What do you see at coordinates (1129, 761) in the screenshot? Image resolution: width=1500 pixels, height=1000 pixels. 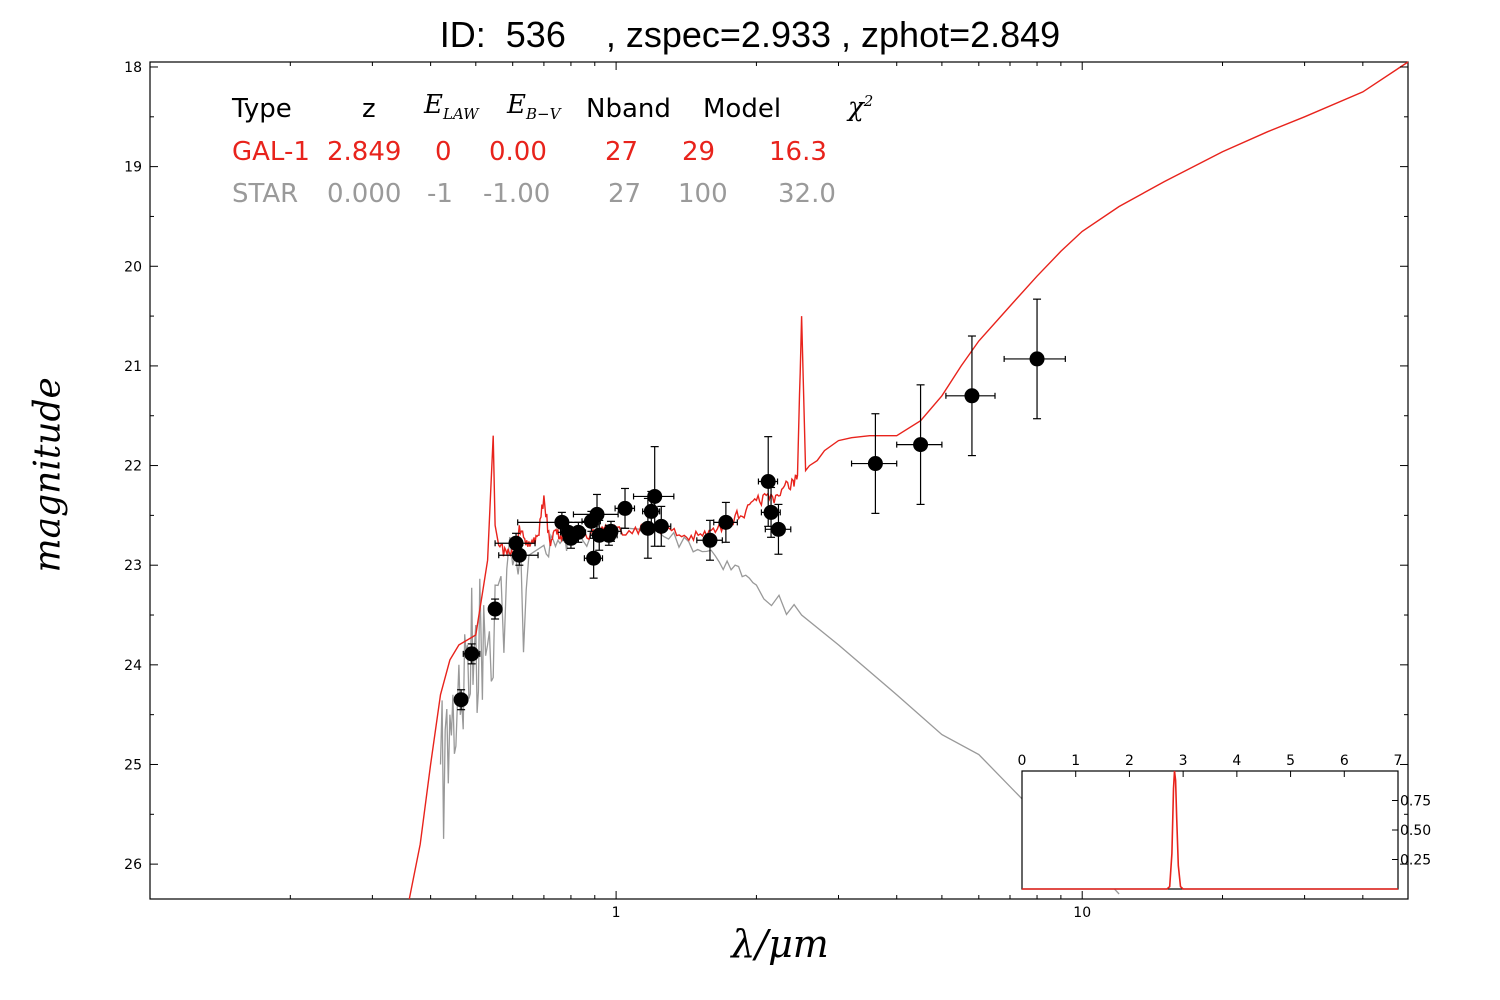 I see `pdz-x-tick-label: 2` at bounding box center [1129, 761].